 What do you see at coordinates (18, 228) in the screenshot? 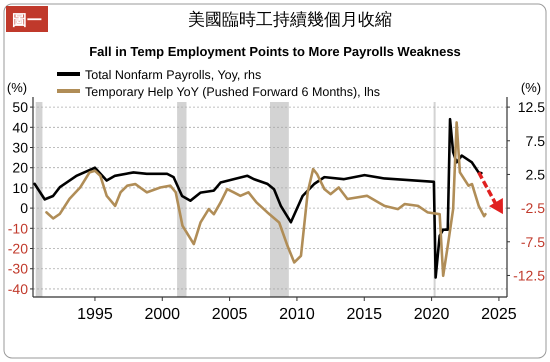
I see `y-tick-label: -10` at bounding box center [18, 228].